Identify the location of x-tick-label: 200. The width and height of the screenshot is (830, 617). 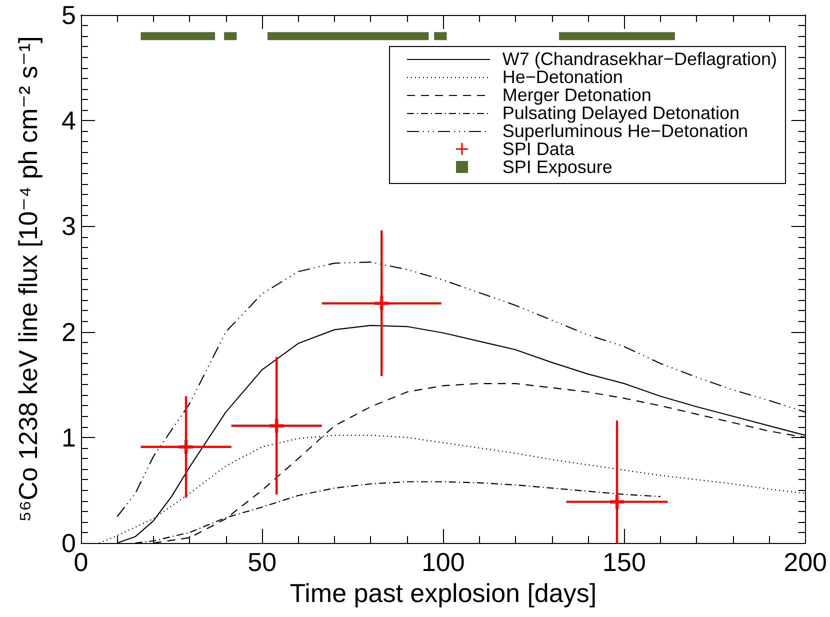
(806, 562).